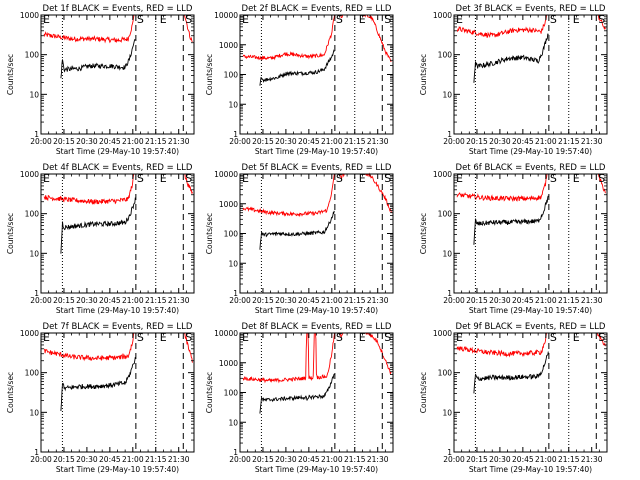  I want to click on panel-title: Det 5f BLACK = Events, RED = LLD, so click(317, 168).